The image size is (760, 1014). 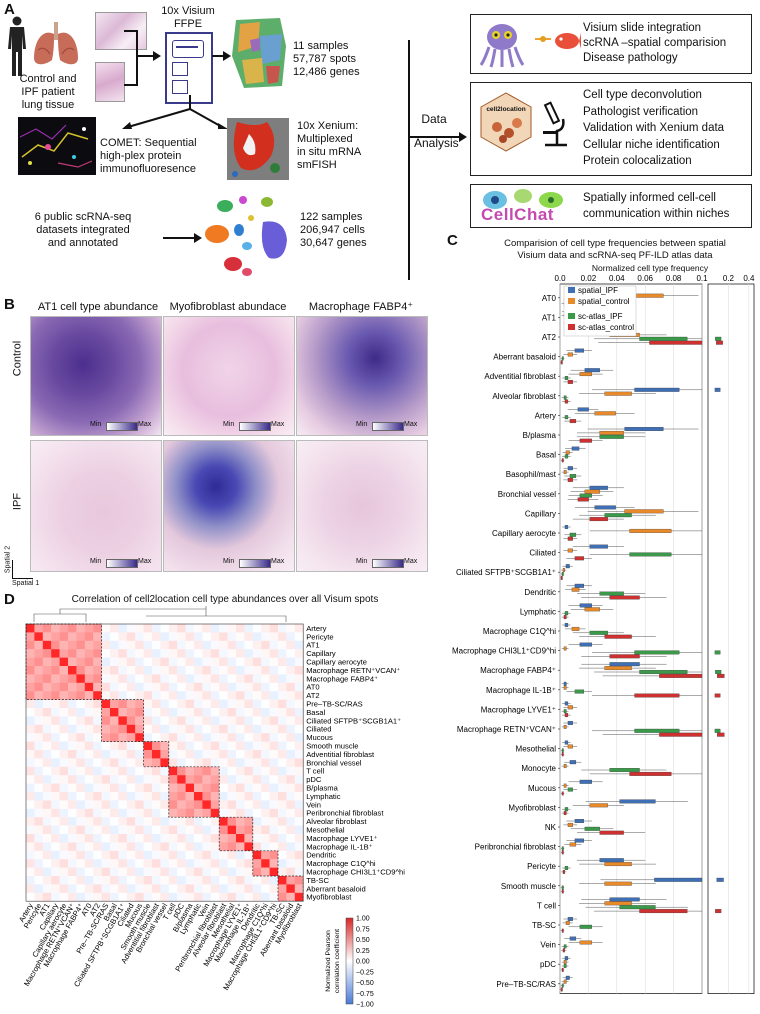 I want to click on d-row-label: Artery, so click(x=316, y=628).